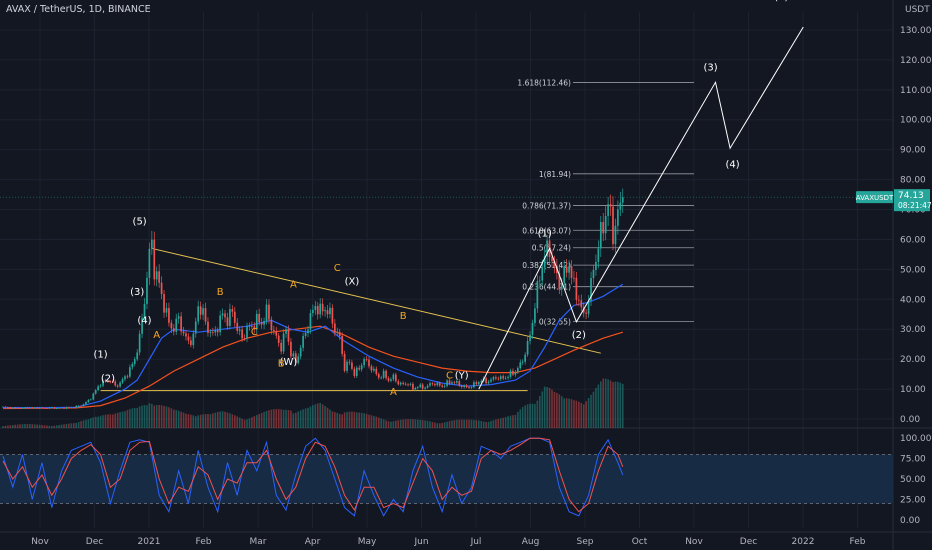 This screenshot has height=550, width=932. Describe the element at coordinates (585, 542) in the screenshot. I see `time-tick-label: Sep` at that location.